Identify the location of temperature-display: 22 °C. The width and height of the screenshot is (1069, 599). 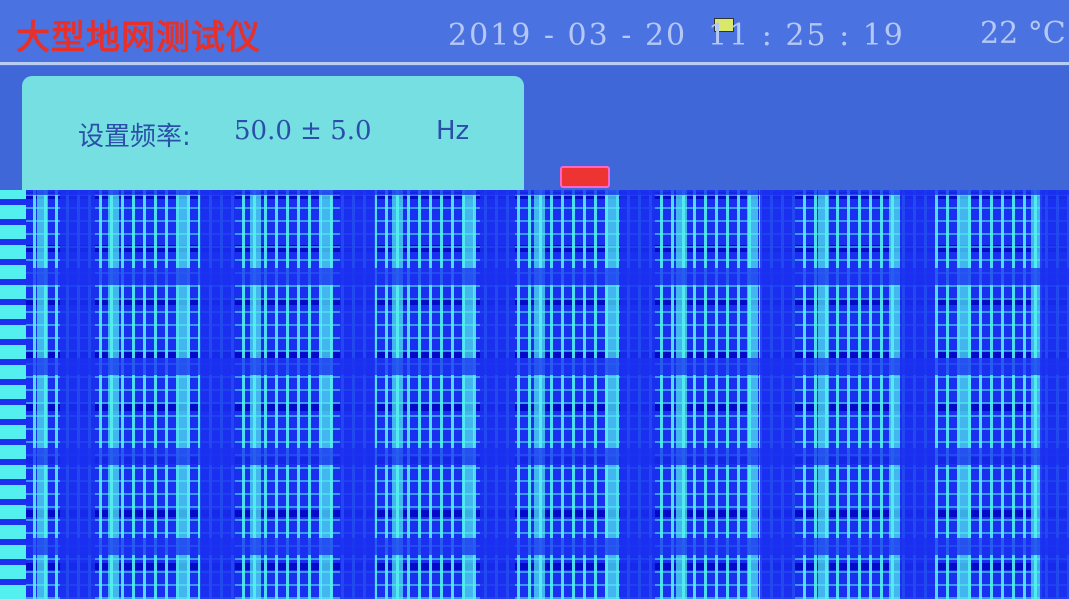
(1023, 33).